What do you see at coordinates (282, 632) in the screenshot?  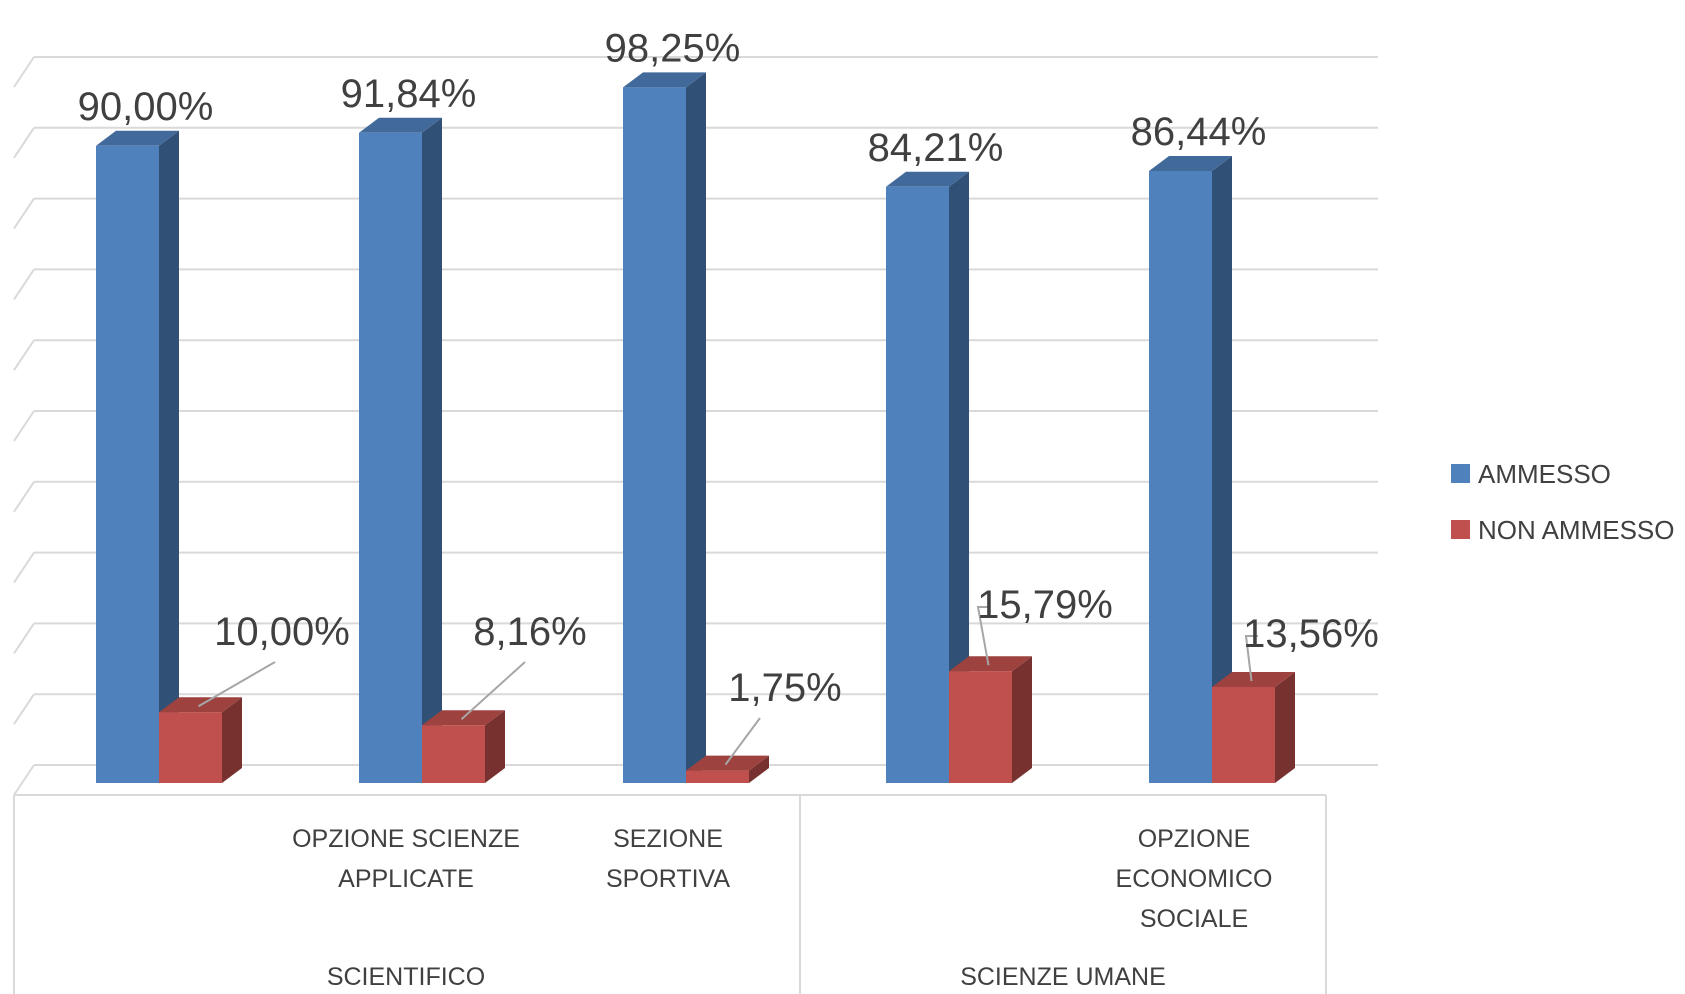 I see `data-label-non-ammesso: 10,00%` at bounding box center [282, 632].